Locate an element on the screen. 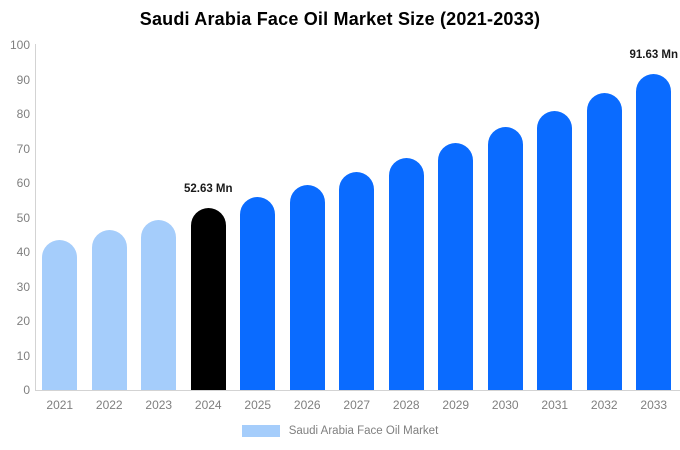  x-tick-label-2031: 2031 is located at coordinates (555, 405).